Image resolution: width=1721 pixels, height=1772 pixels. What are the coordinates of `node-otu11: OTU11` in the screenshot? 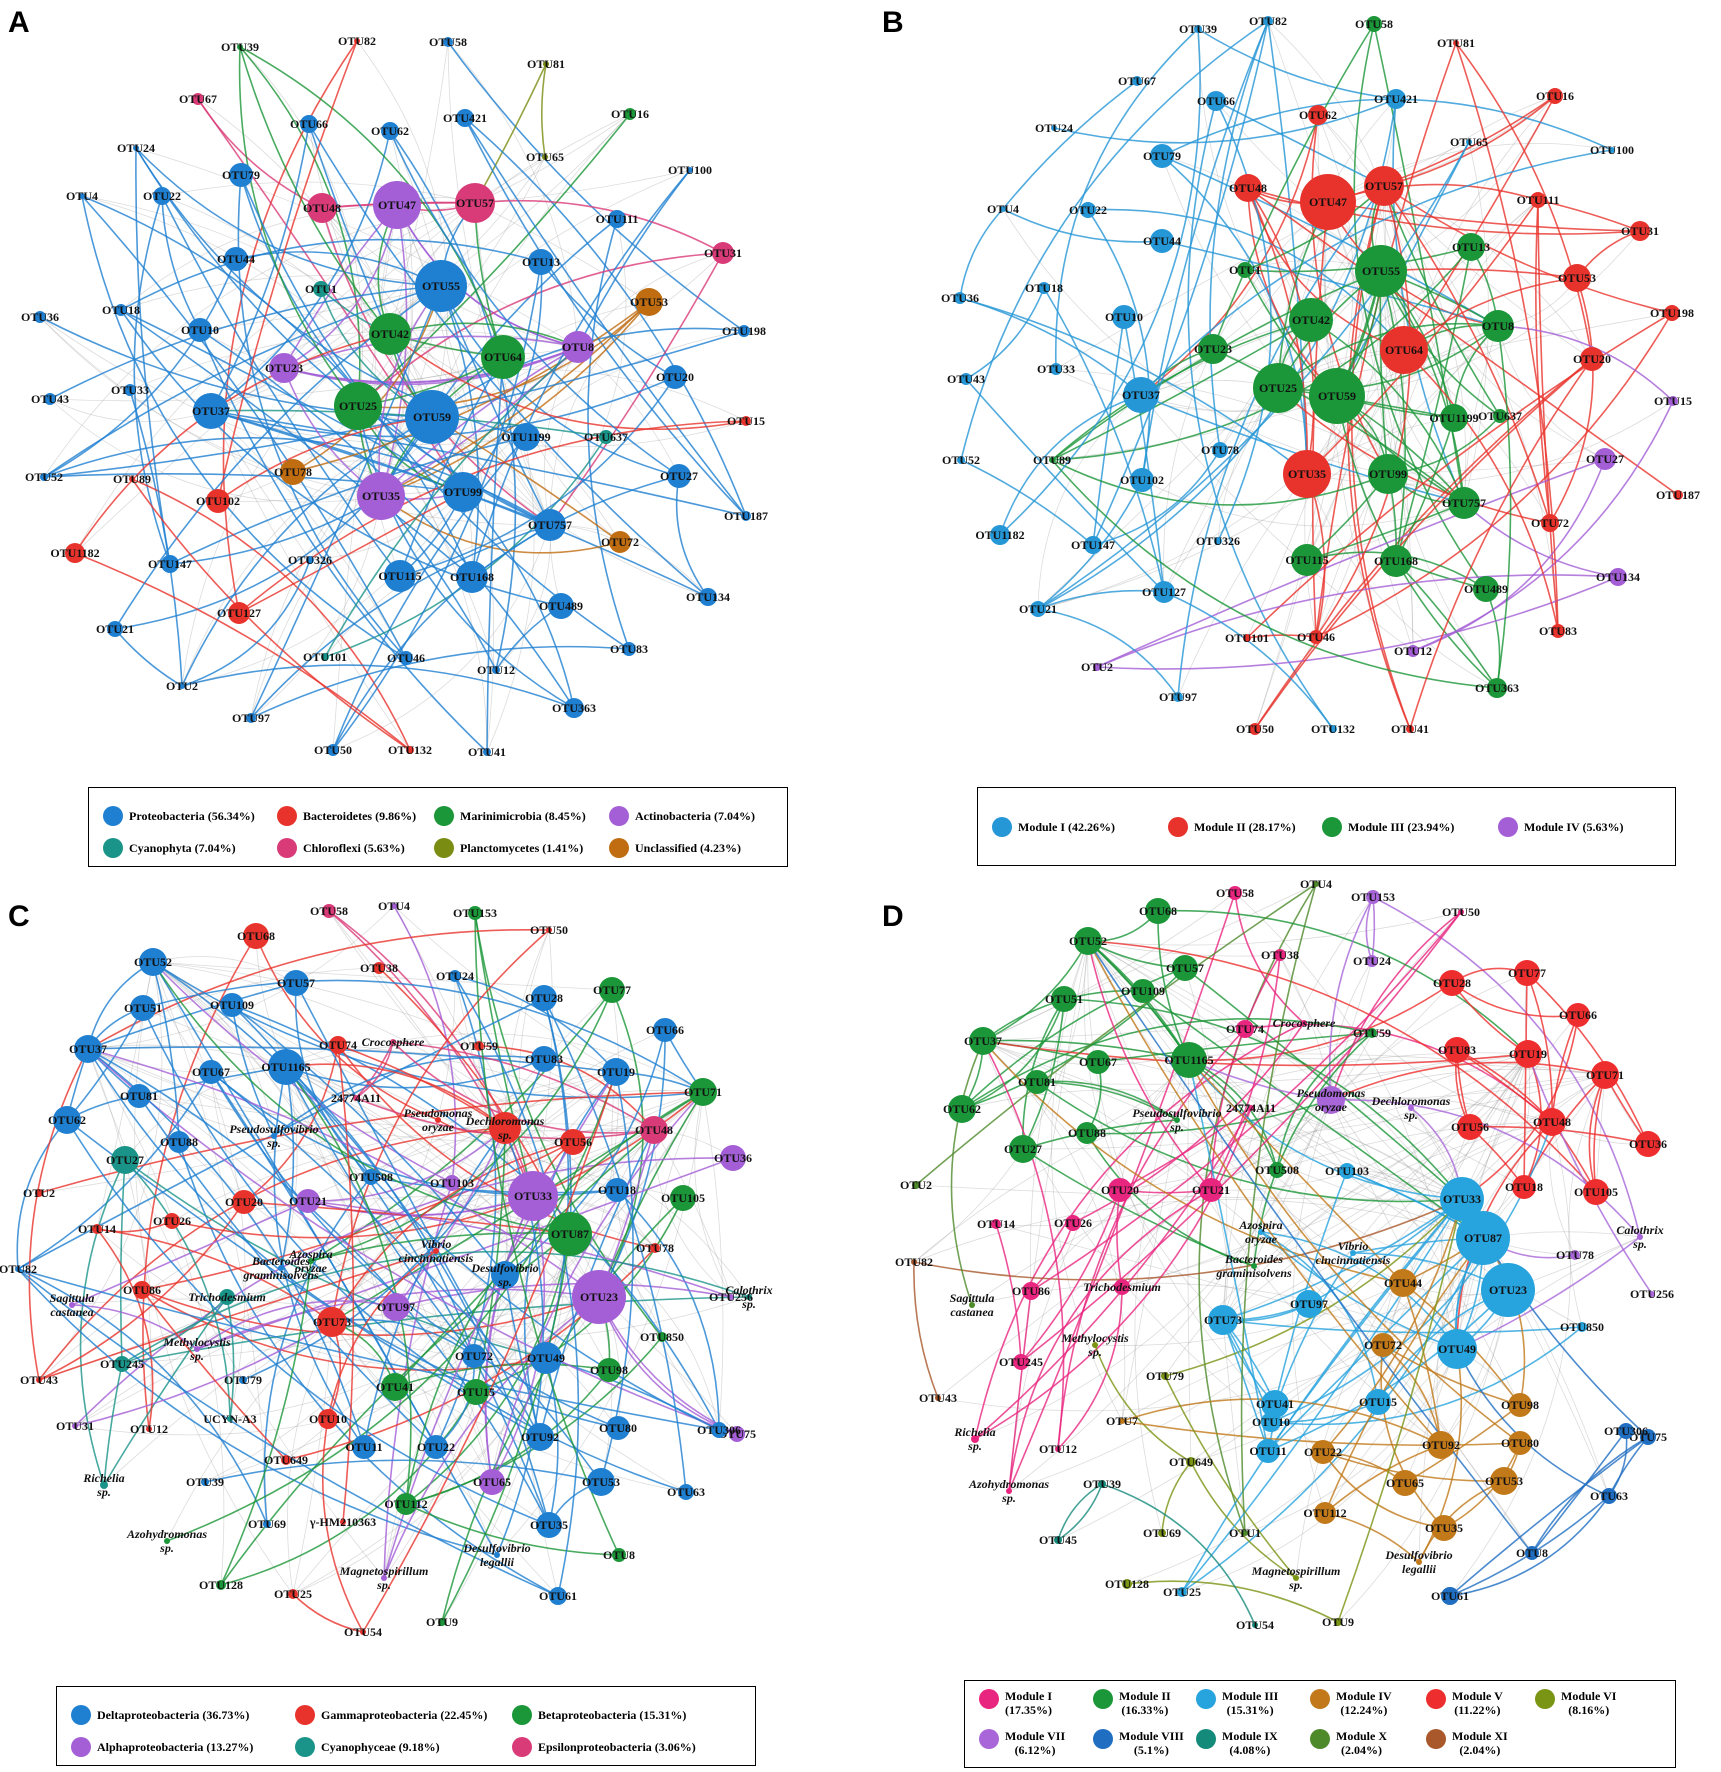 It's located at (364, 1447).